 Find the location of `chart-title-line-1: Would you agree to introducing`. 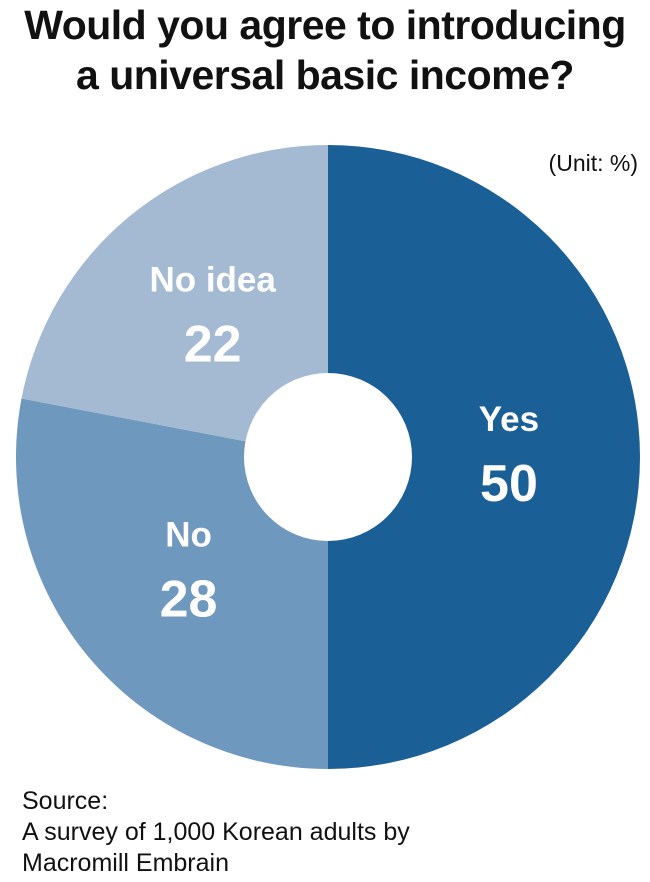

chart-title-line-1: Would you agree to introducing is located at coordinates (325, 25).